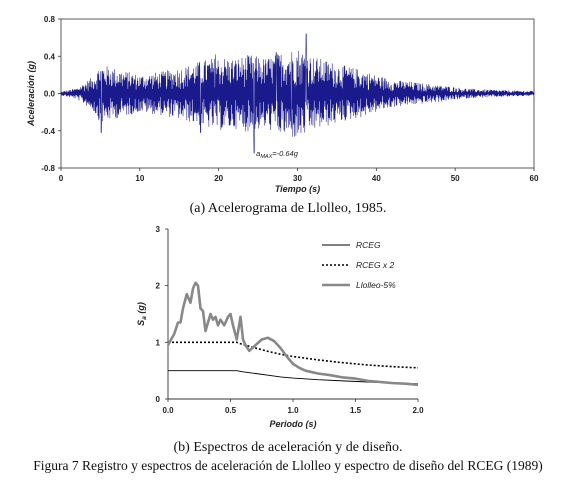 Image resolution: width=576 pixels, height=482 pixels. What do you see at coordinates (144, 318) in the screenshot?
I see `y-label-subscript: a` at bounding box center [144, 318].